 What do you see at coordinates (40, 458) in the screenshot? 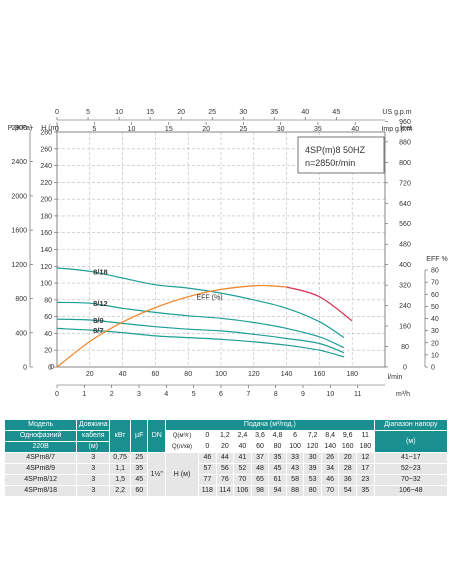
I see `model-cell: 4SPm8/7` at bounding box center [40, 458].